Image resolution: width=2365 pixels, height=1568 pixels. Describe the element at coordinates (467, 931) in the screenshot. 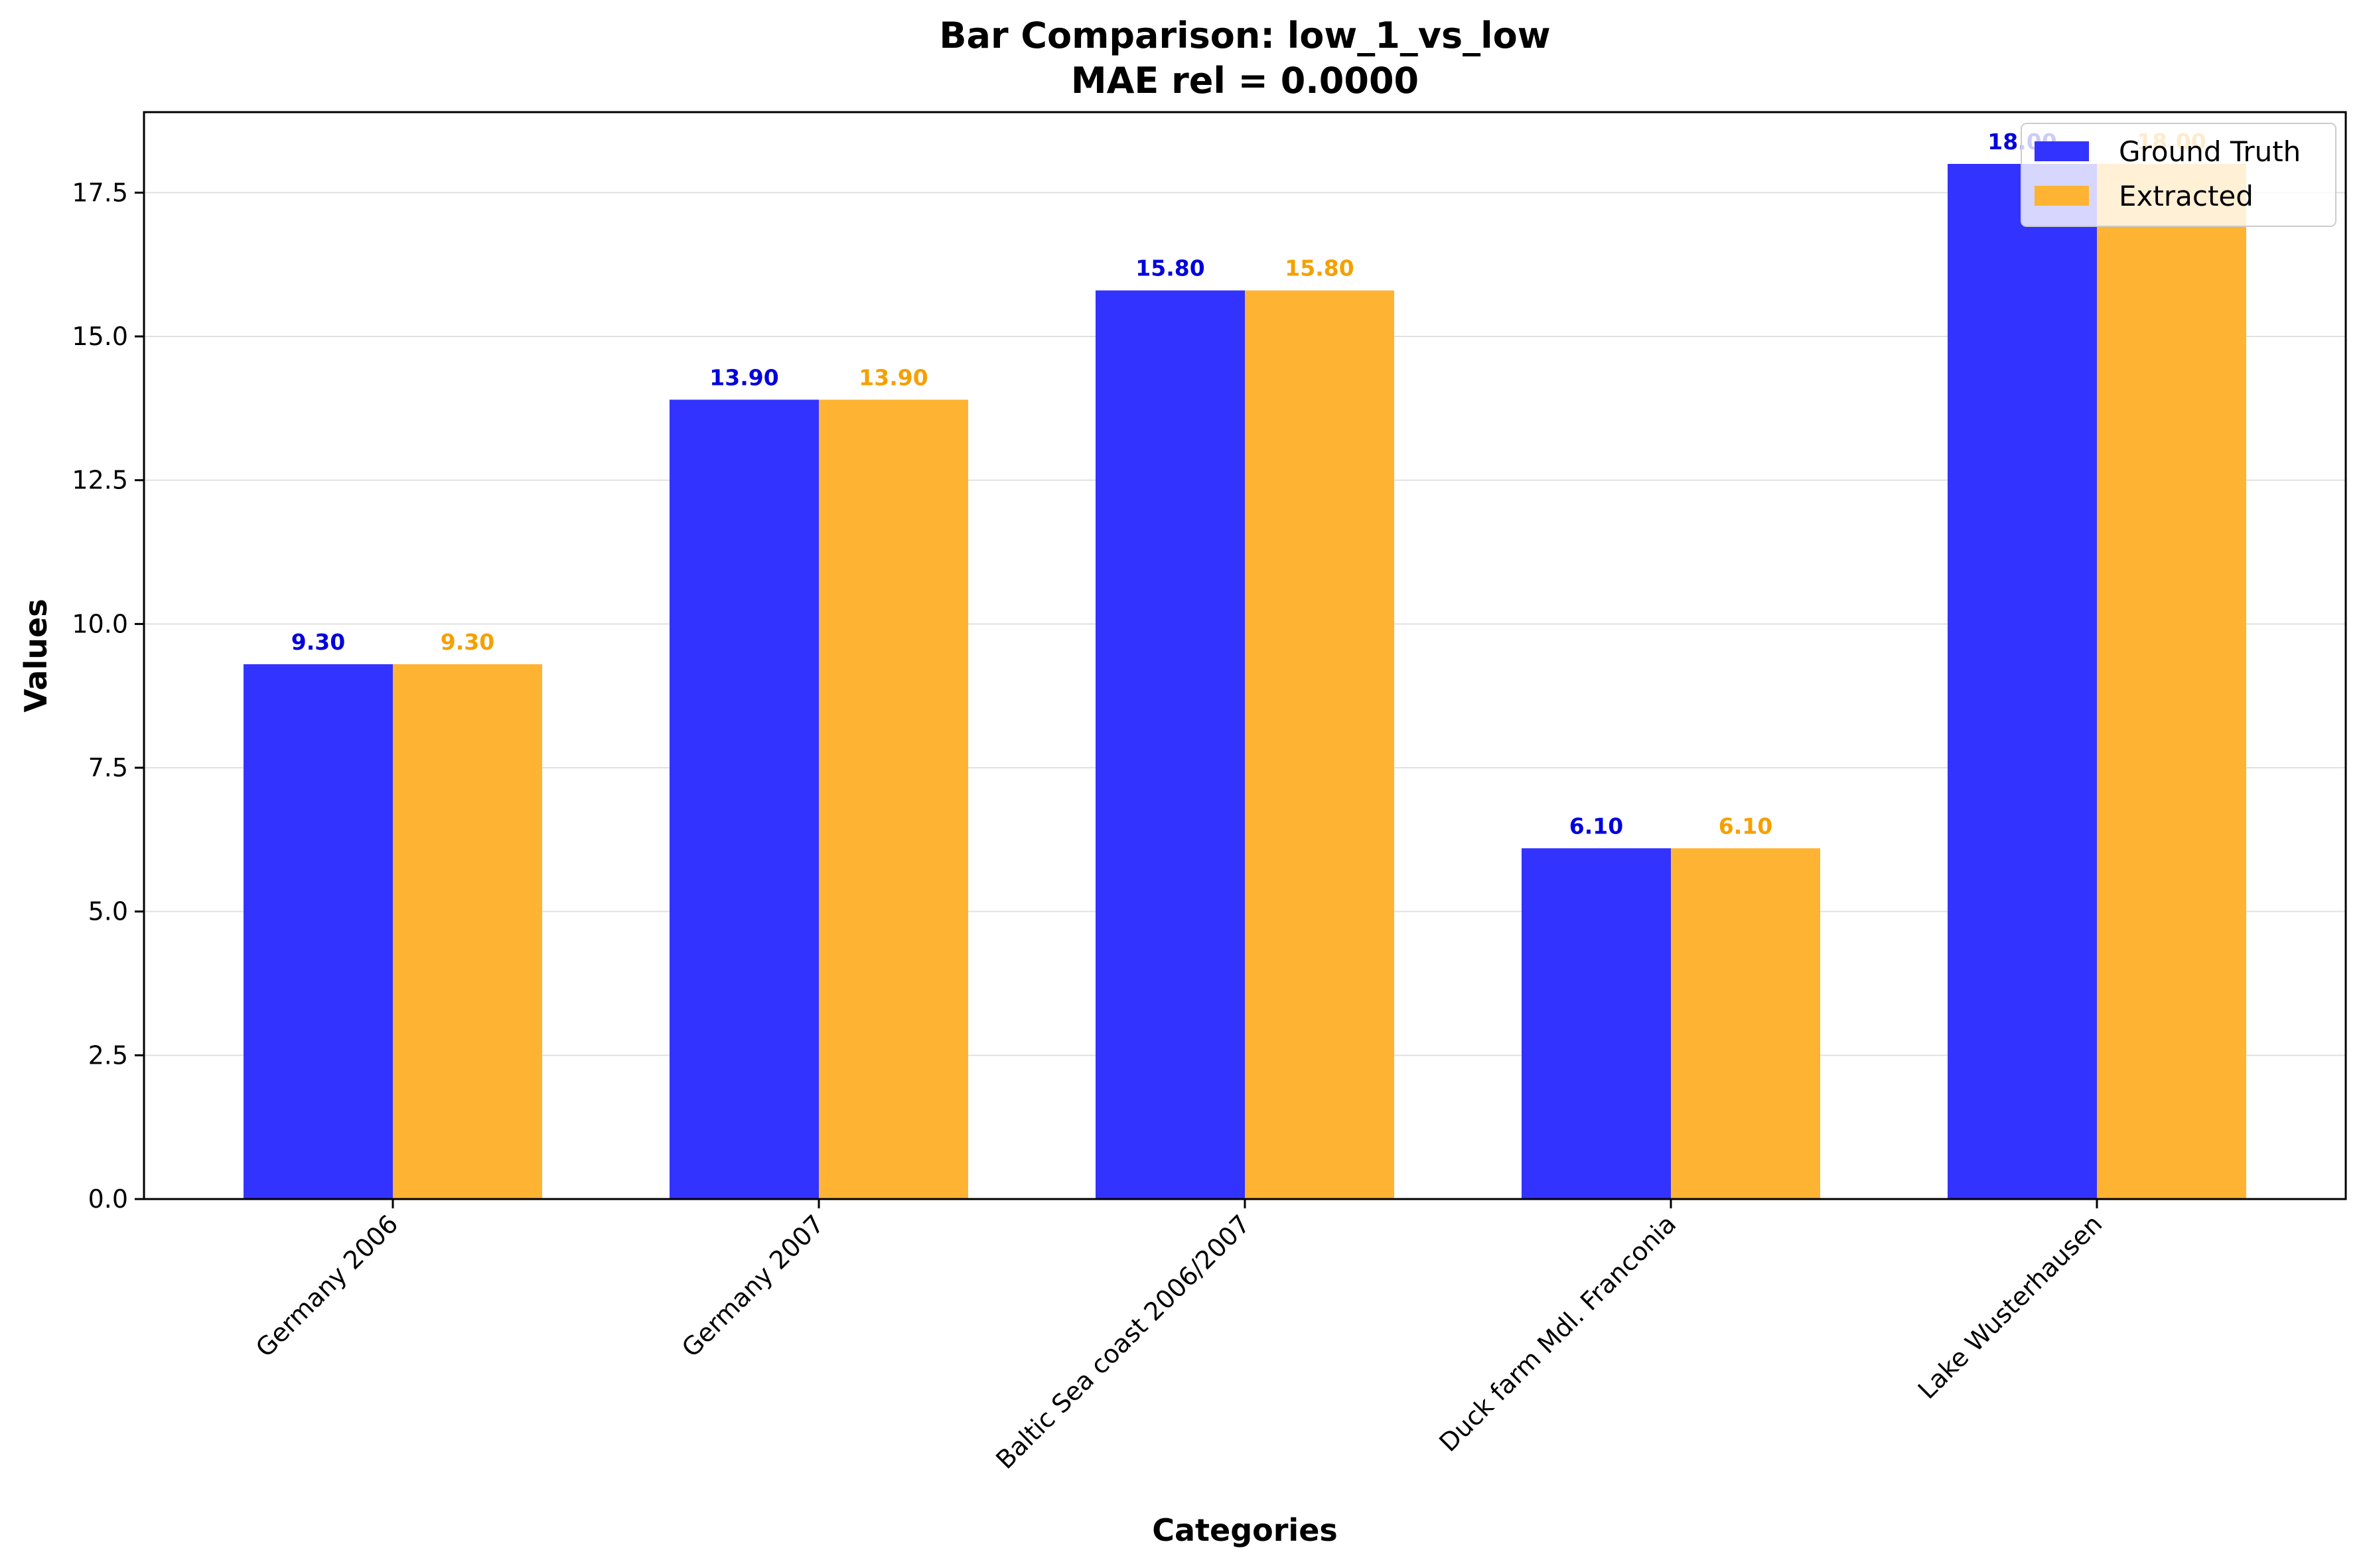

I see `bar-extracted-germany-2006` at that location.